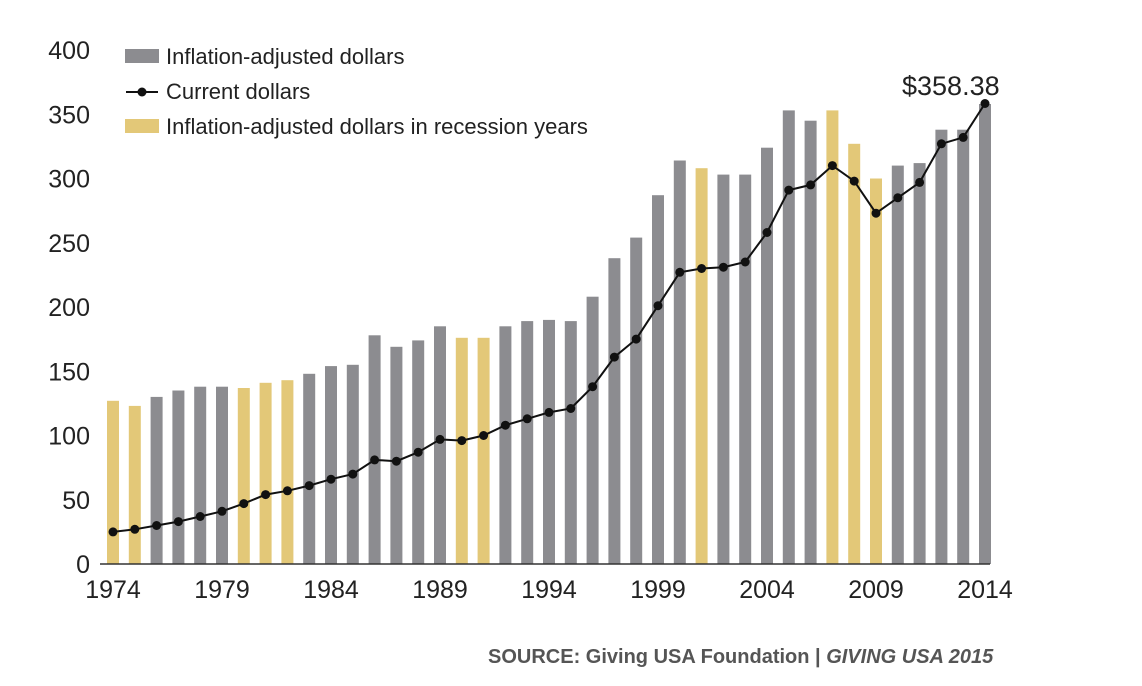 The image size is (1142, 686). I want to click on y-tick-label: 250, so click(69, 244).